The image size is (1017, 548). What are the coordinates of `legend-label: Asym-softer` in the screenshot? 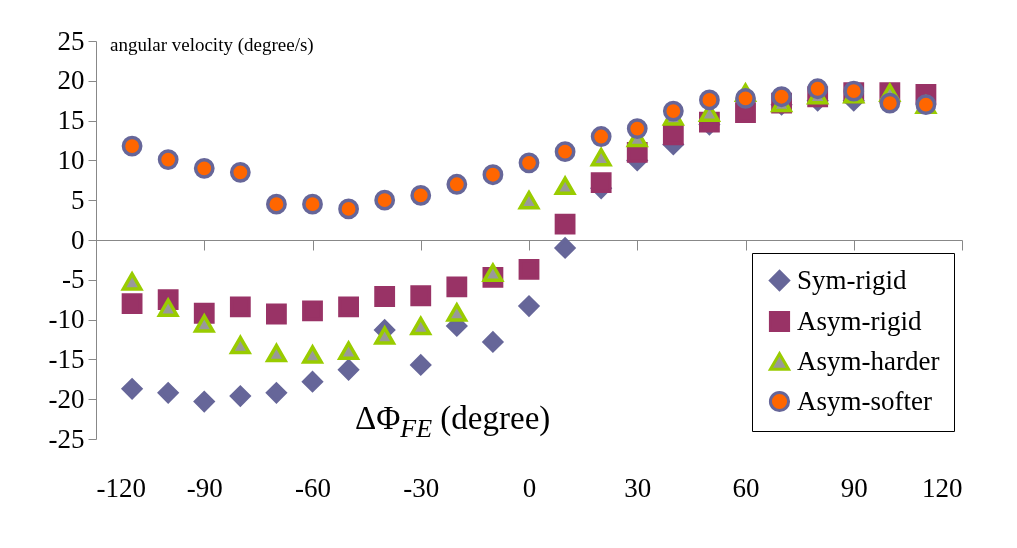 It's located at (864, 400).